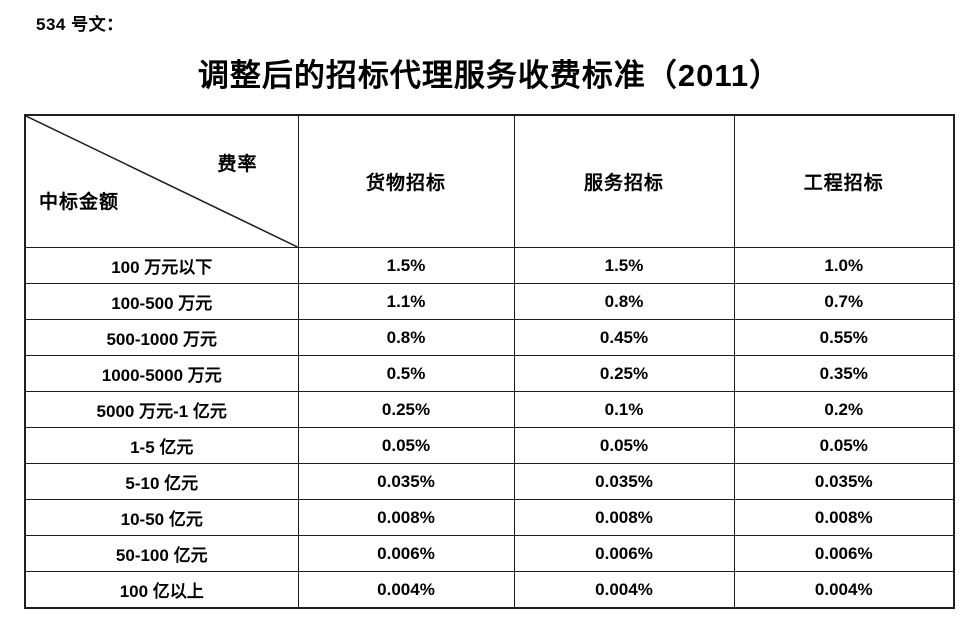 This screenshot has height=629, width=979. What do you see at coordinates (844, 337) in the screenshot?
I see `rate-cell: 0.55%` at bounding box center [844, 337].